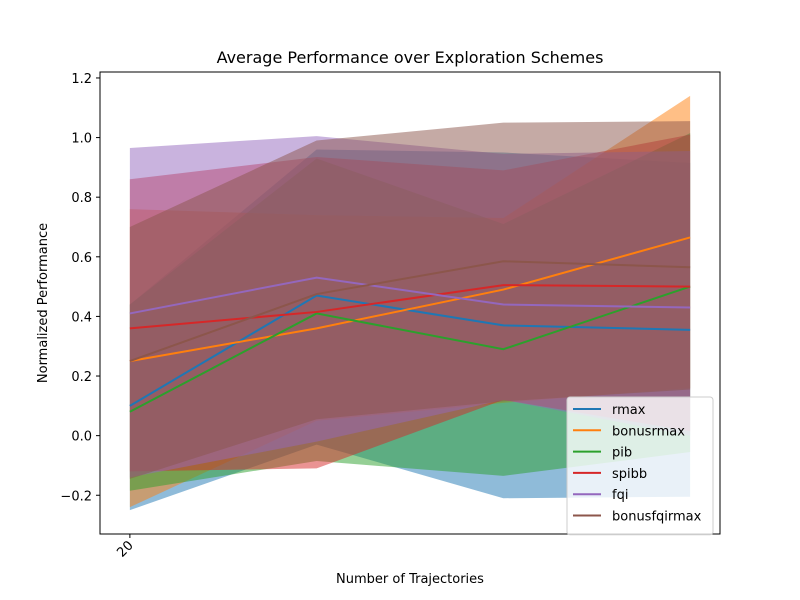  I want to click on legend-label-fqi: fqi, so click(620, 495).